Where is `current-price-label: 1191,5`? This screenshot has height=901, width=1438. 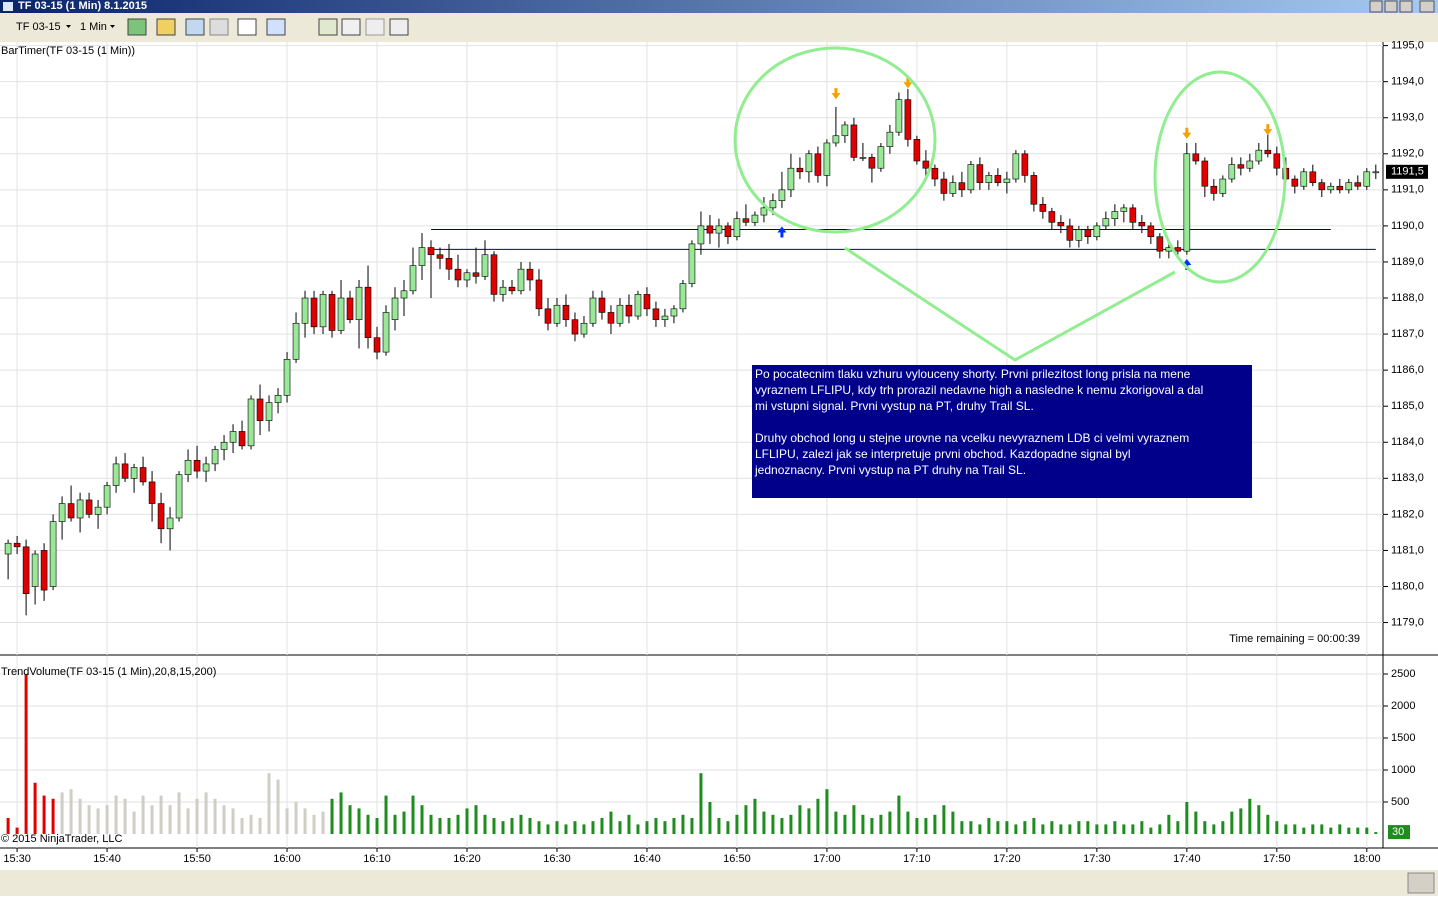 current-price-label: 1191,5 is located at coordinates (1407, 172).